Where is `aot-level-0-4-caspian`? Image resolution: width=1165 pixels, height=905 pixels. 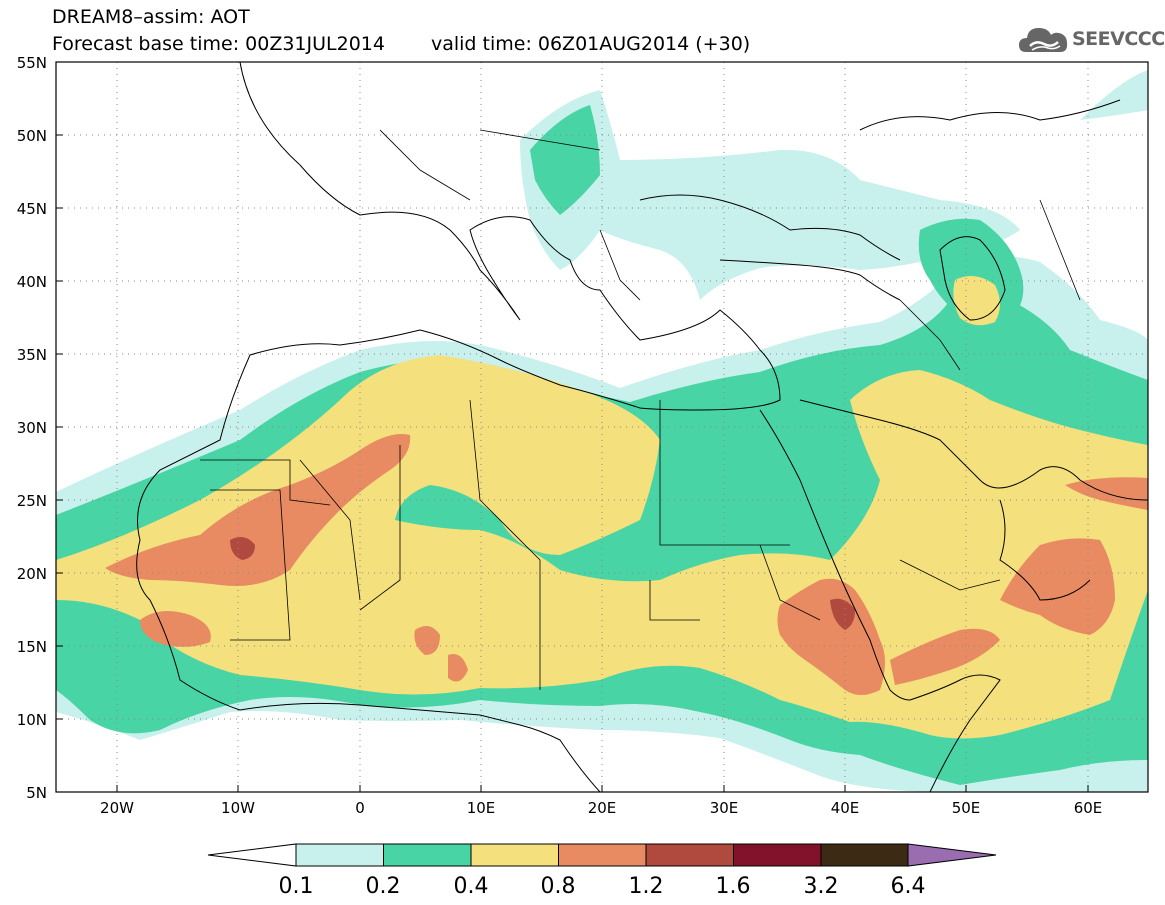 aot-level-0-4-caspian is located at coordinates (976, 301).